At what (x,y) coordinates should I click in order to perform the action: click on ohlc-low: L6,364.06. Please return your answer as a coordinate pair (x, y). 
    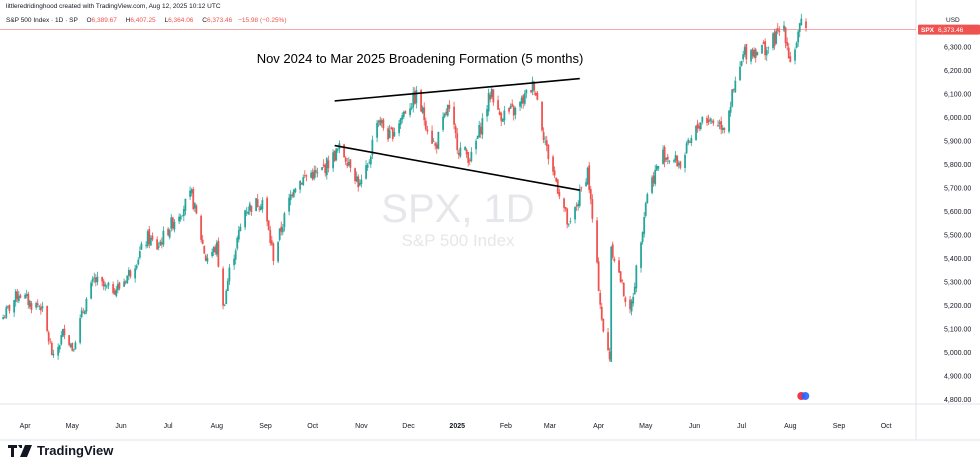
    Looking at the image, I should click on (179, 20).